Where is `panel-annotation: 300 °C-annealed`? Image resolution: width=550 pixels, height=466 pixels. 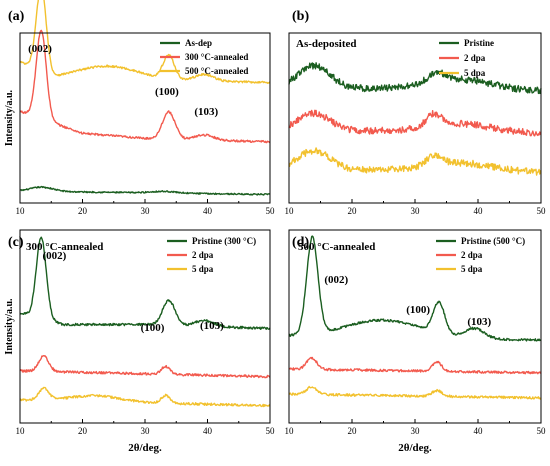
panel-annotation: 300 °C-annealed is located at coordinates (64, 247).